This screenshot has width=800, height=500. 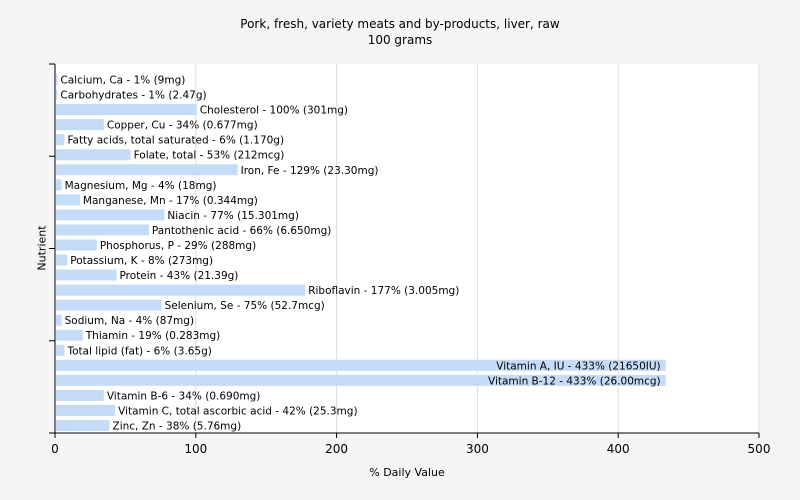 What do you see at coordinates (310, 171) in the screenshot?
I see `bar-label: Iron, Fe - 129% (23.30mg)` at bounding box center [310, 171].